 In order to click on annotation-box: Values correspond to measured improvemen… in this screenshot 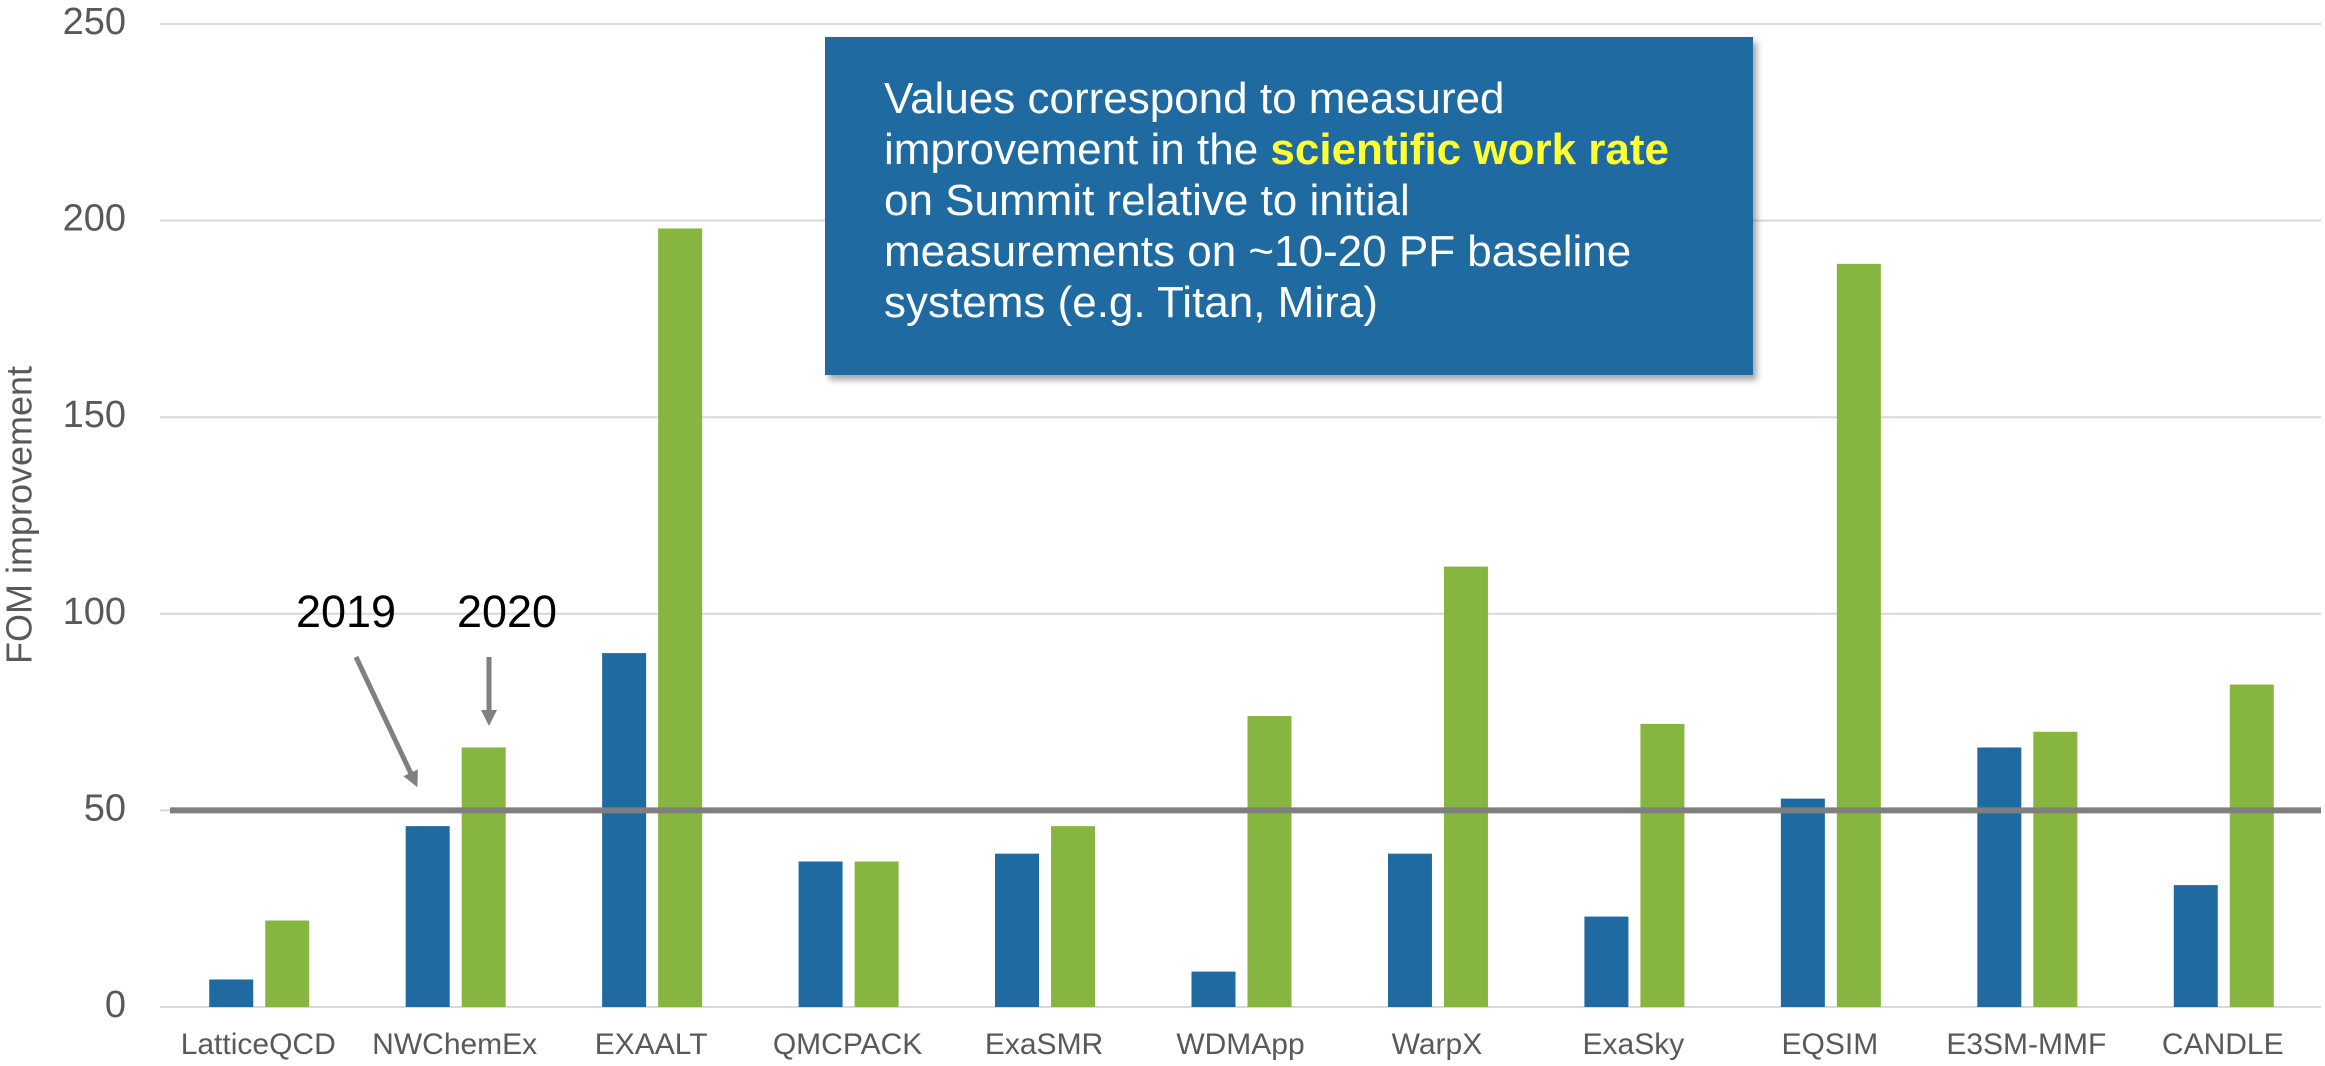, I will do `click(1289, 206)`.